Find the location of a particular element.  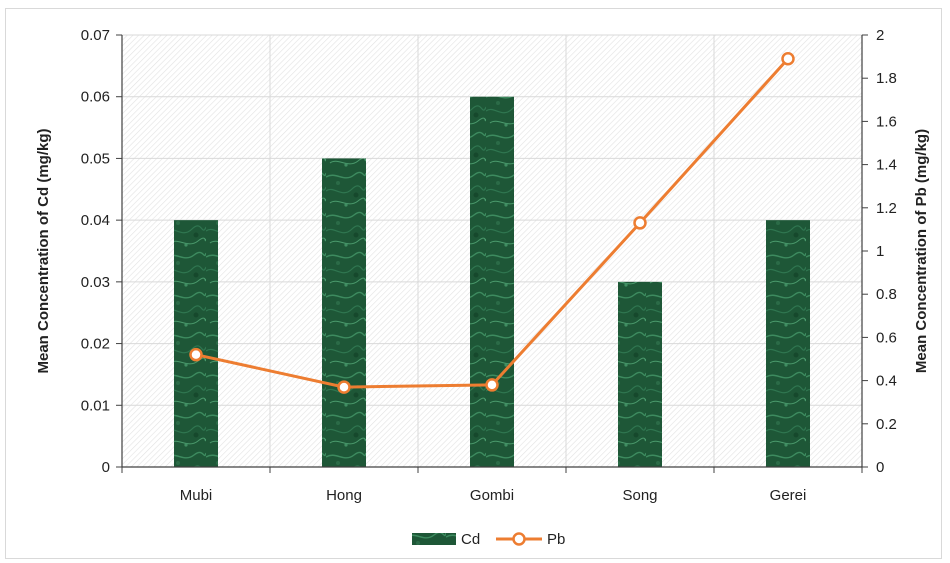

category-labels: Mubi Hong Gombi Song Gerei is located at coordinates (493, 495).